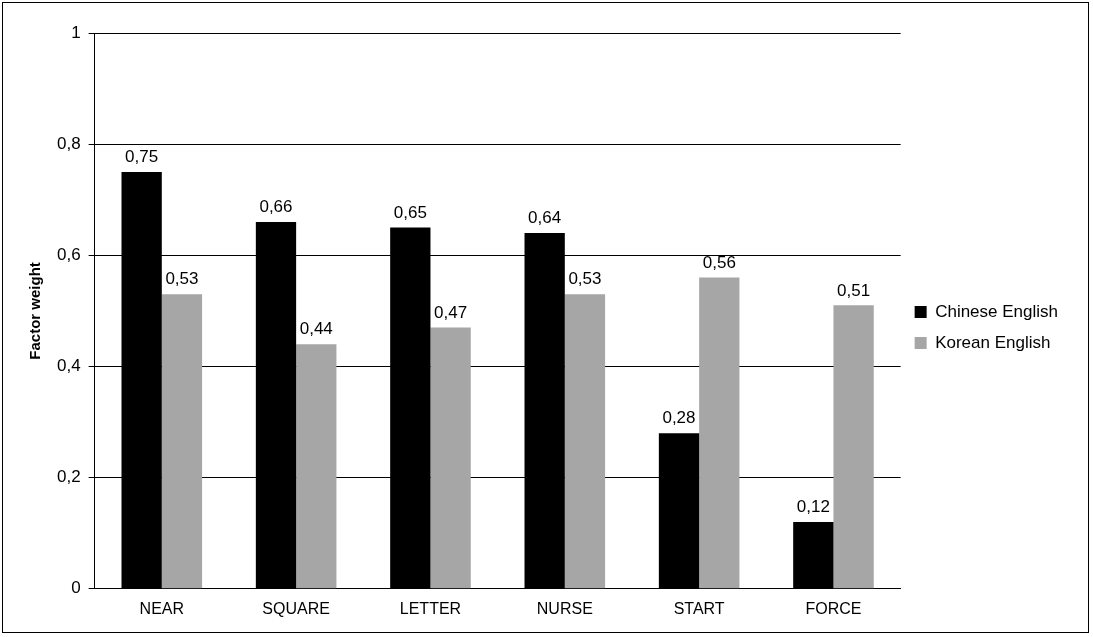 The width and height of the screenshot is (1093, 637). What do you see at coordinates (451, 312) in the screenshot?
I see `data-label: 0,47` at bounding box center [451, 312].